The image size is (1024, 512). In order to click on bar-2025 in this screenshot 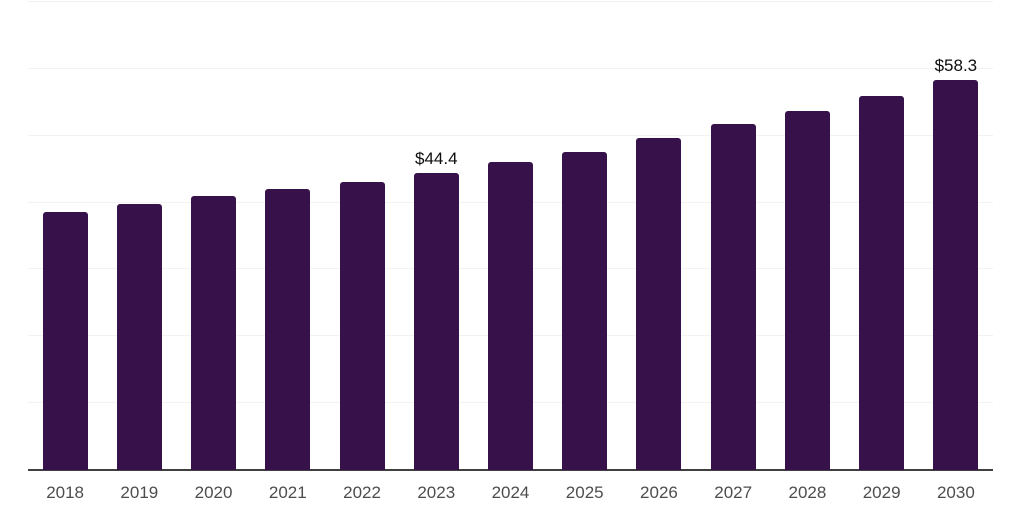, I will do `click(585, 310)`.